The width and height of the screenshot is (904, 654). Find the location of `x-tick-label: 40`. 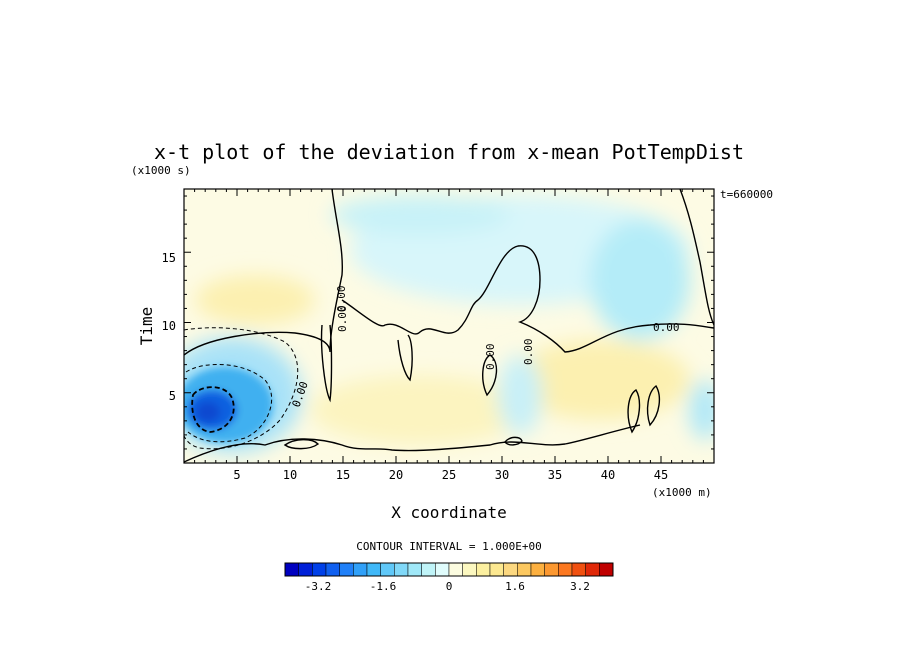

x-tick-label: 40 is located at coordinates (608, 475).